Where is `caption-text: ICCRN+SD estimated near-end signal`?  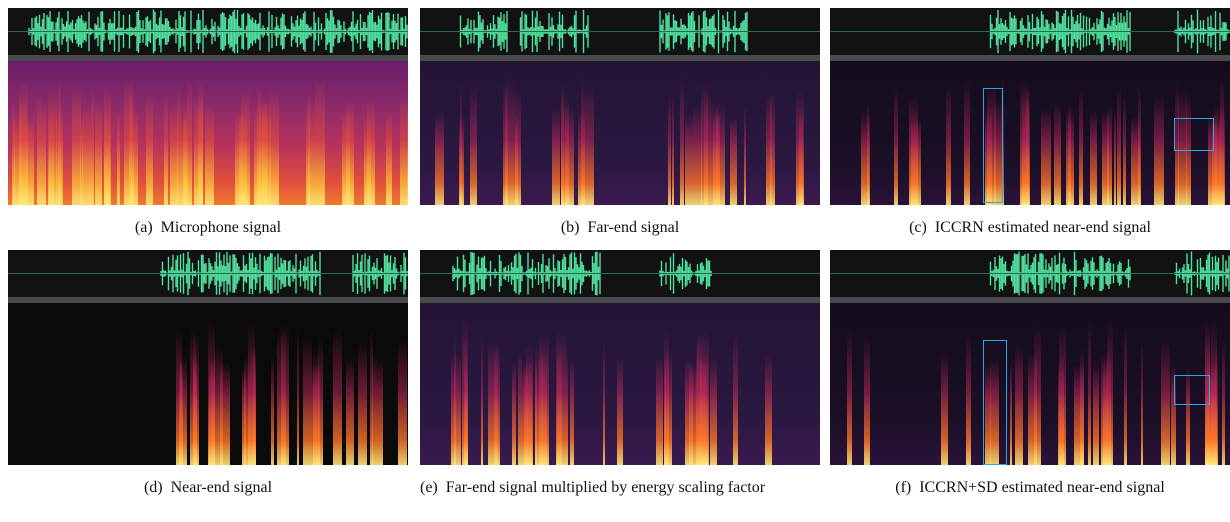 caption-text: ICCRN+SD estimated near-end signal is located at coordinates (1042, 487).